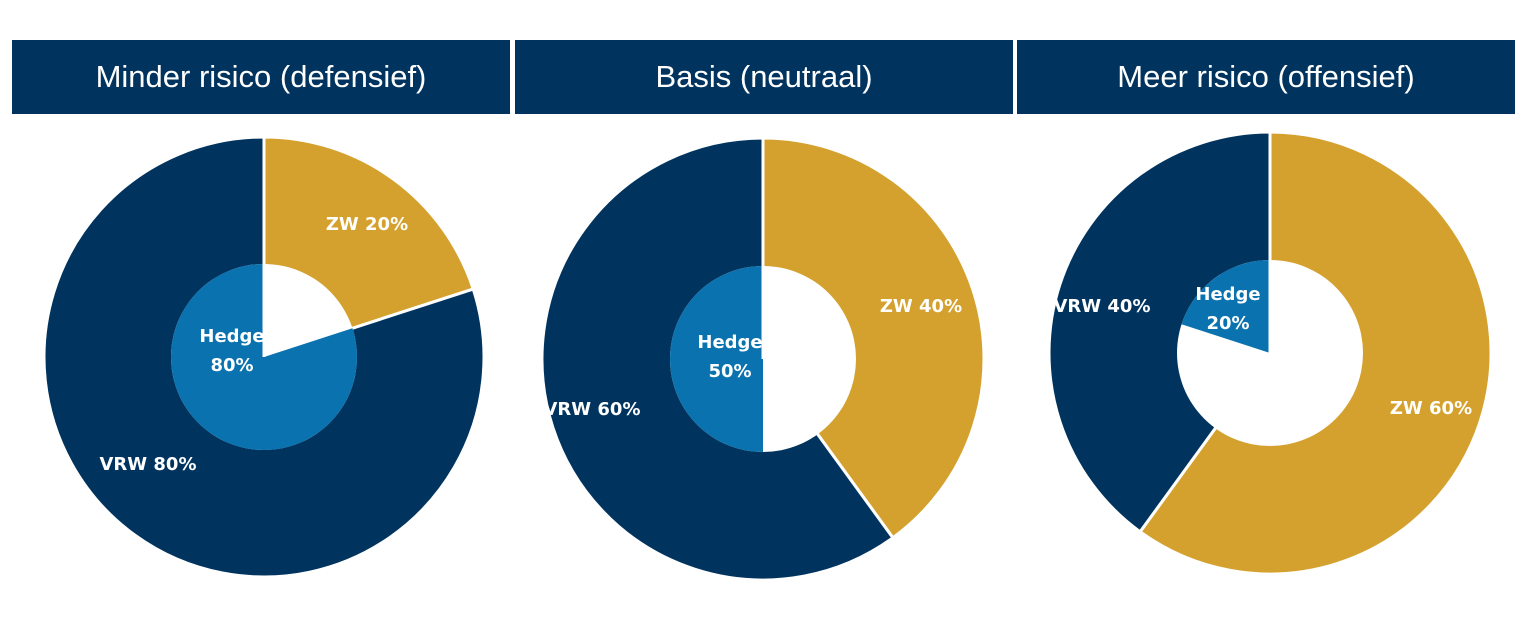  What do you see at coordinates (1266, 77) in the screenshot?
I see `chart-title-offensief: Meer risico (offensief)` at bounding box center [1266, 77].